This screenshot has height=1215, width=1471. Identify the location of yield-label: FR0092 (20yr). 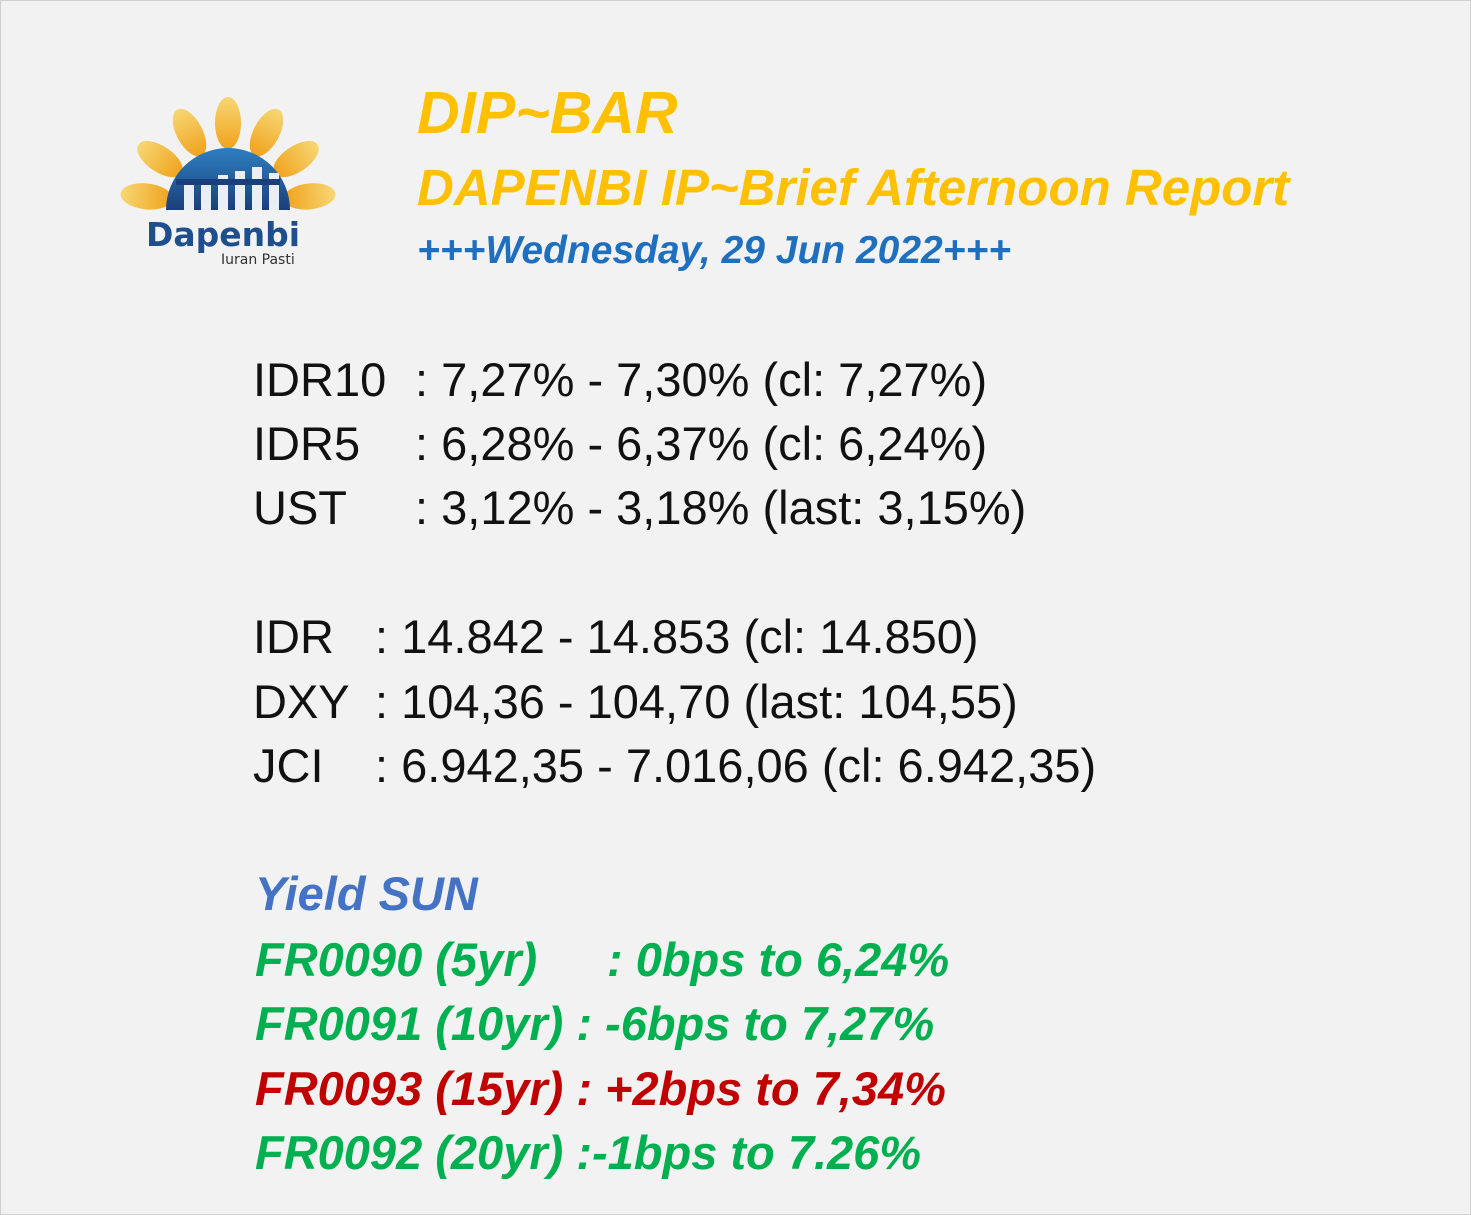
(409, 1152).